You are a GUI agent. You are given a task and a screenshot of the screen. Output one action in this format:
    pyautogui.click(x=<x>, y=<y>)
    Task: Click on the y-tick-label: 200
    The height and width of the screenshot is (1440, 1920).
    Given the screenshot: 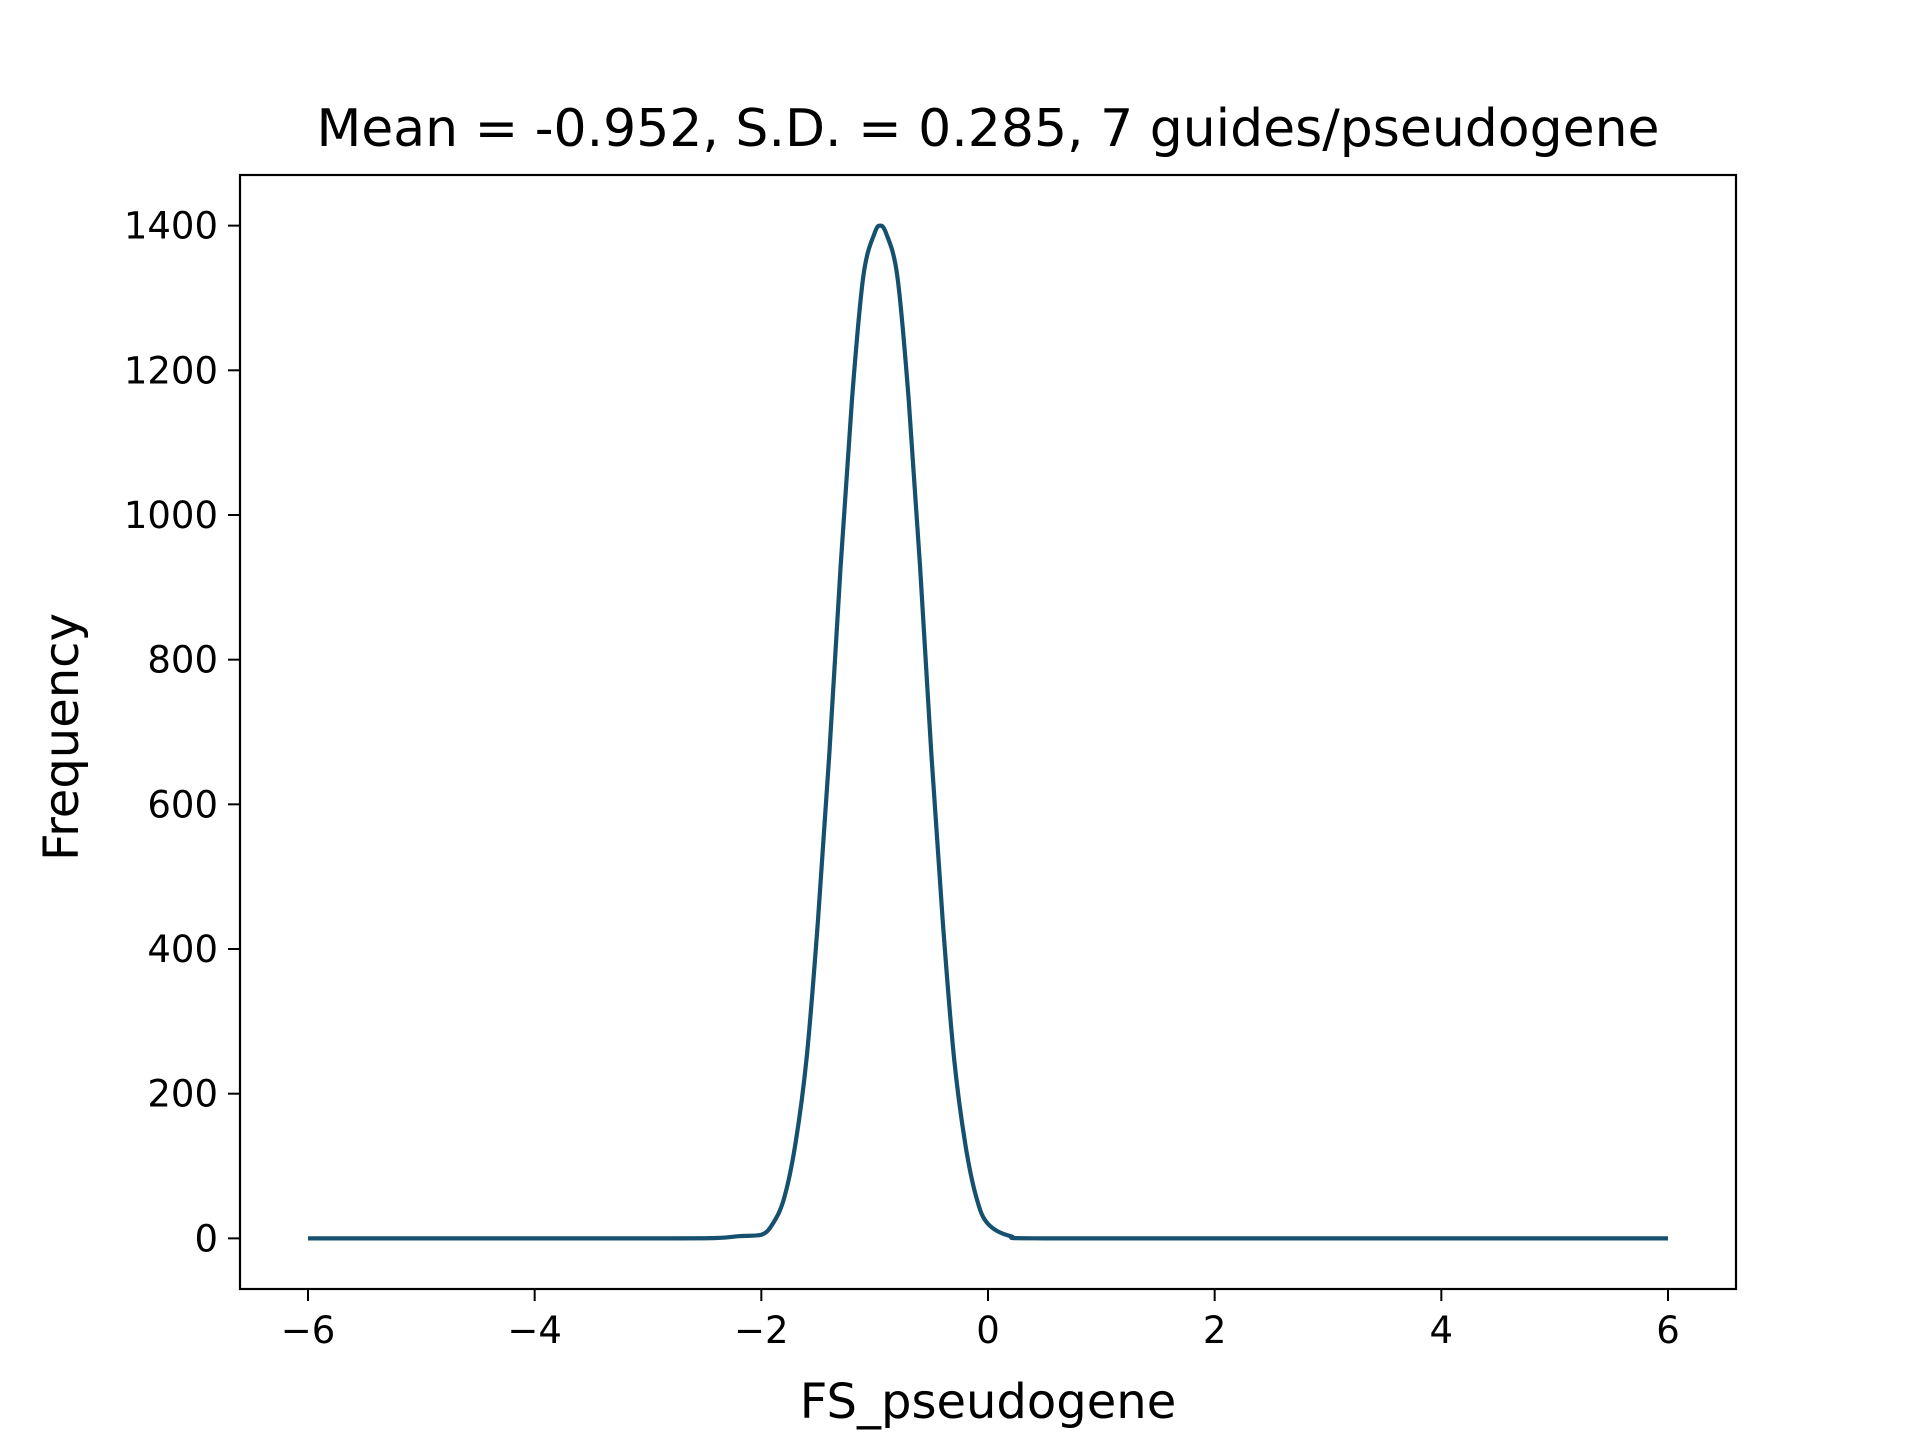 What is the action you would take?
    pyautogui.click(x=182, y=1094)
    